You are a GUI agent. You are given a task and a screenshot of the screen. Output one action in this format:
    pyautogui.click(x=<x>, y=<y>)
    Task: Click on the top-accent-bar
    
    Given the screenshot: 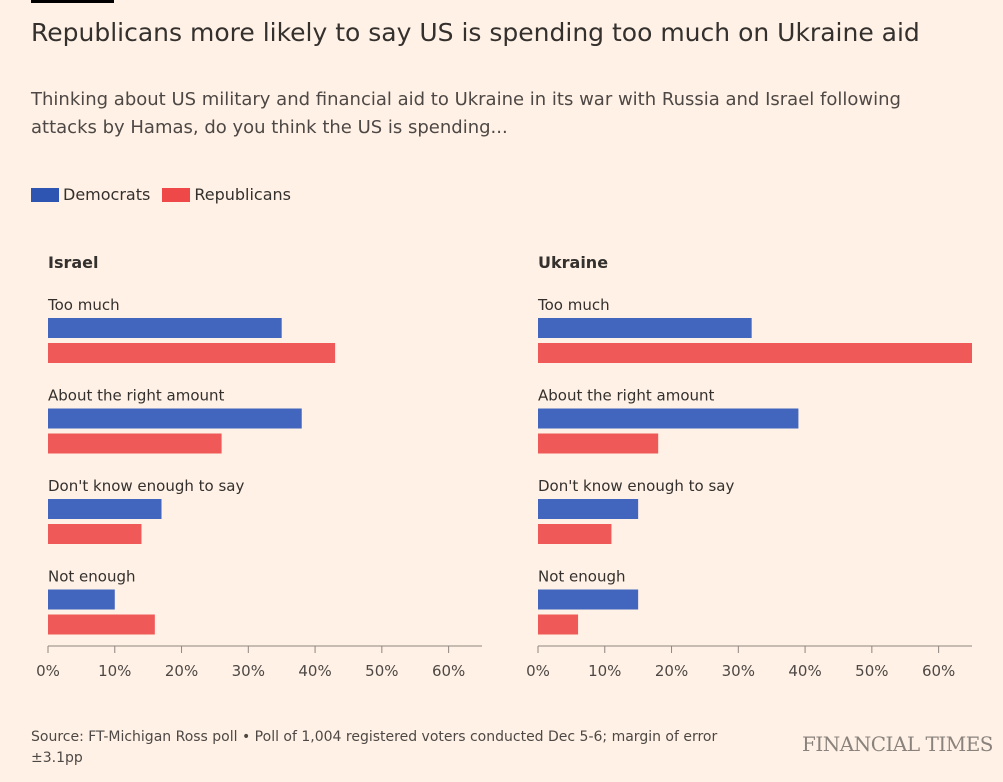 What is the action you would take?
    pyautogui.click(x=72, y=1)
    